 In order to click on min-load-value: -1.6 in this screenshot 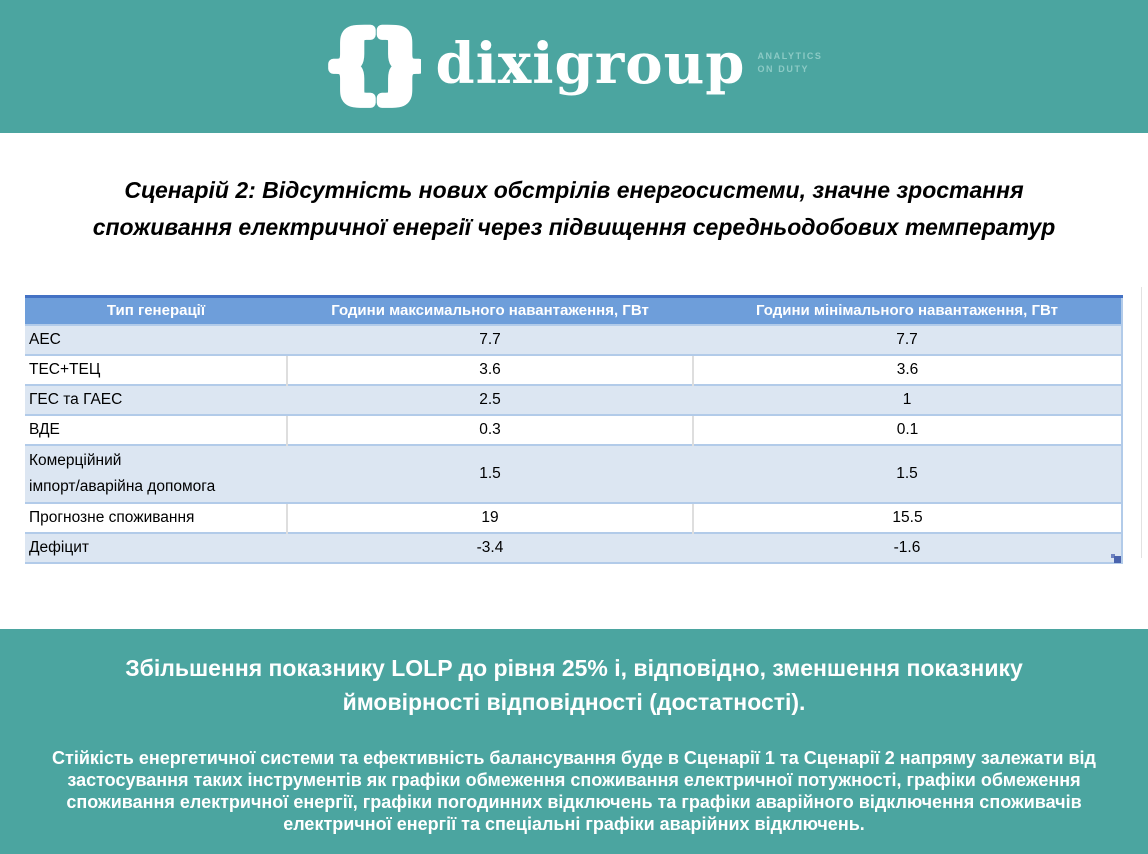, I will do `click(907, 547)`.